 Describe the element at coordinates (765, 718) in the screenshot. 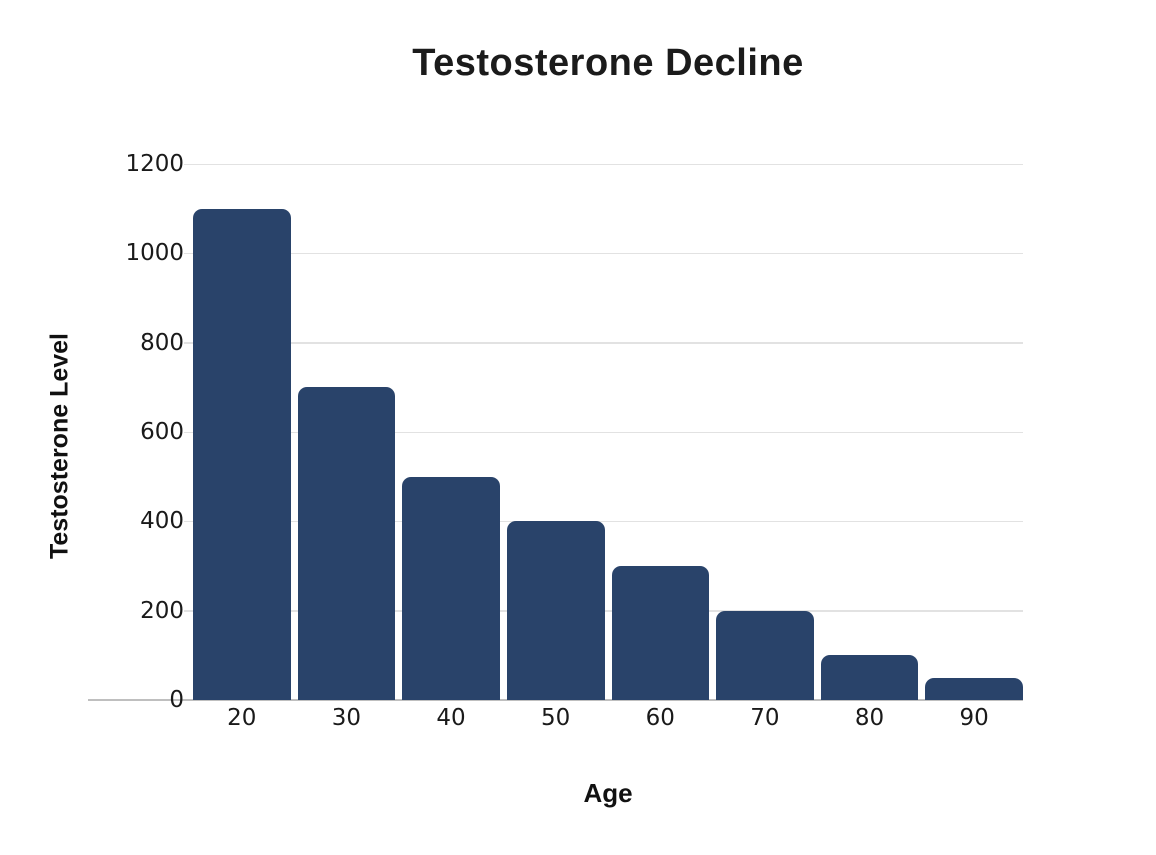

I see `x-tick-label-70: 70` at that location.